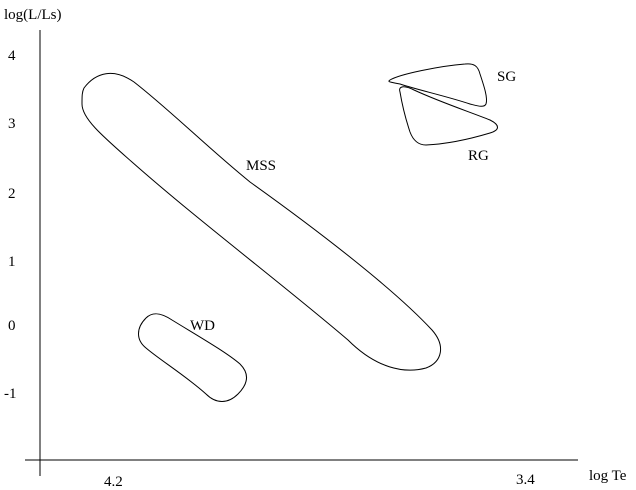  Describe the element at coordinates (12, 262) in the screenshot. I see `y-tick-label: 1` at that location.